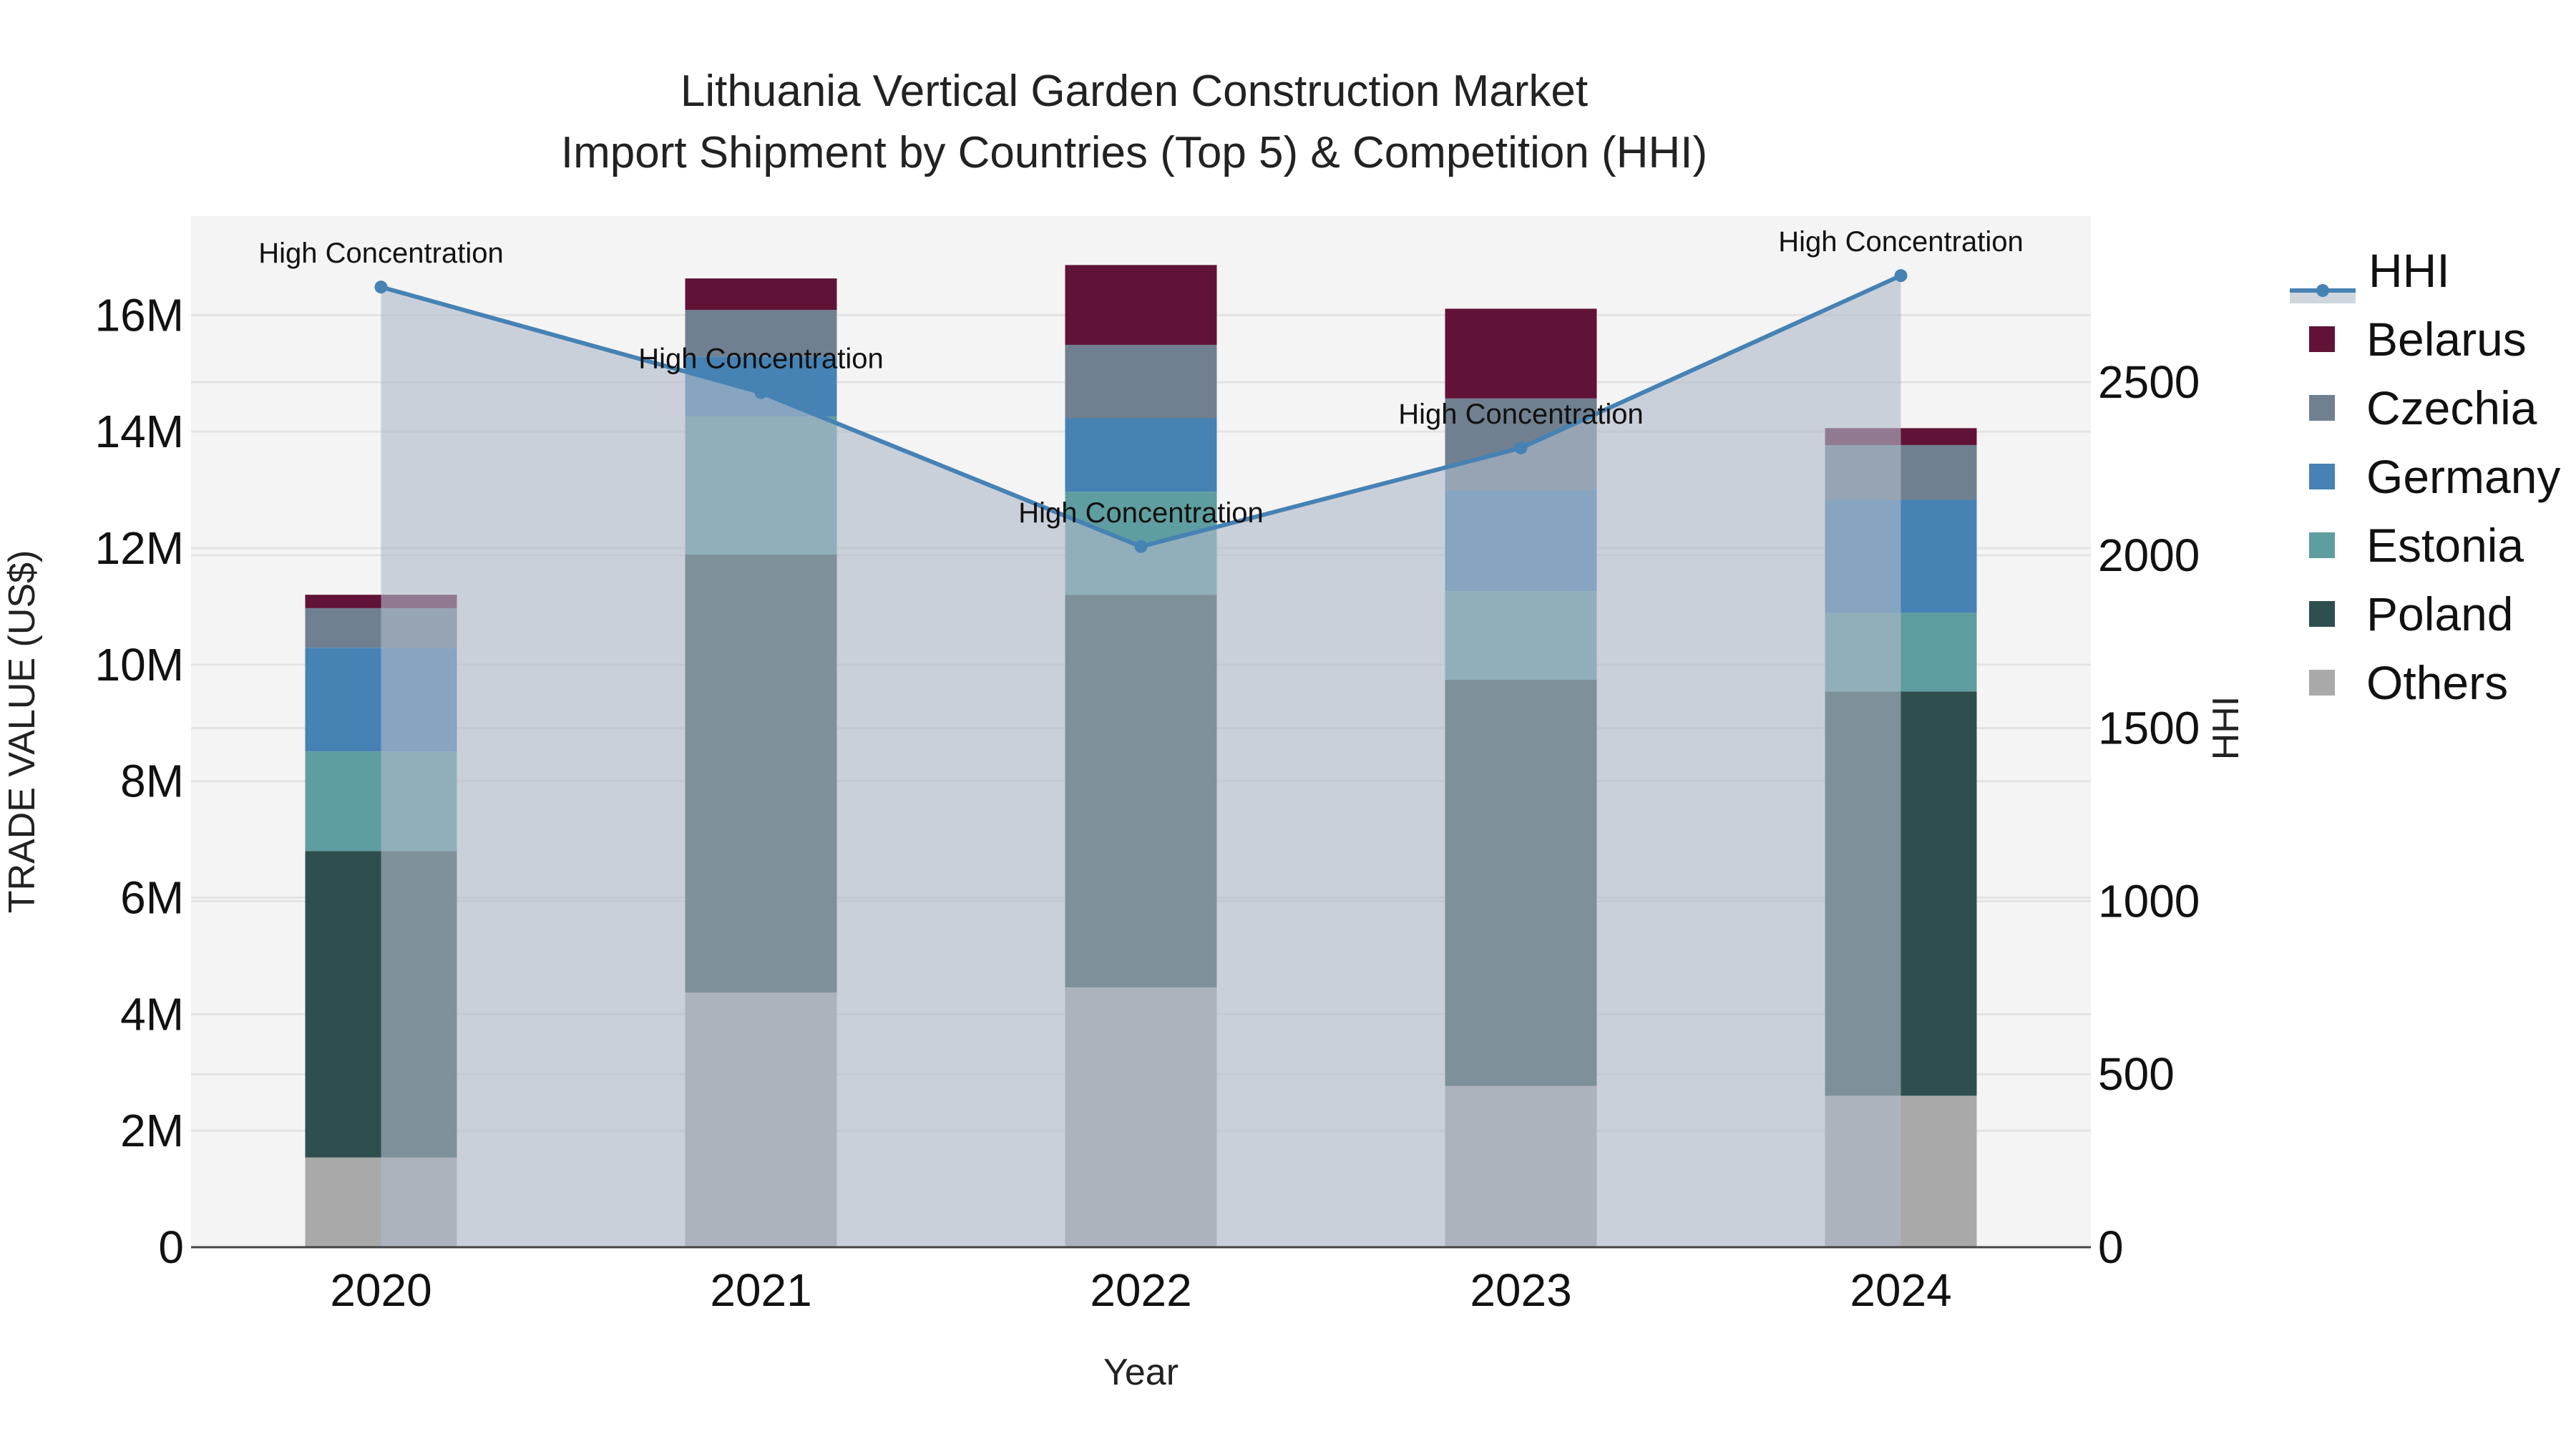 Image resolution: width=2576 pixels, height=1449 pixels. Describe the element at coordinates (152, 1130) in the screenshot. I see `y-left-tick-label: 2M` at that location.